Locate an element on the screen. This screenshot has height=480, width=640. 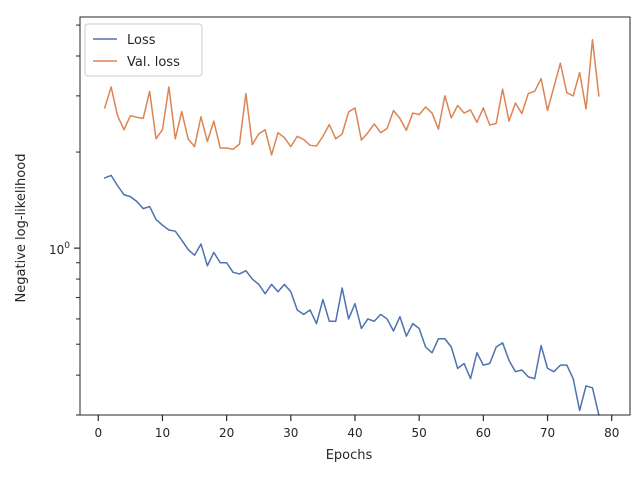
x-tick-label: 40 is located at coordinates (354, 433).